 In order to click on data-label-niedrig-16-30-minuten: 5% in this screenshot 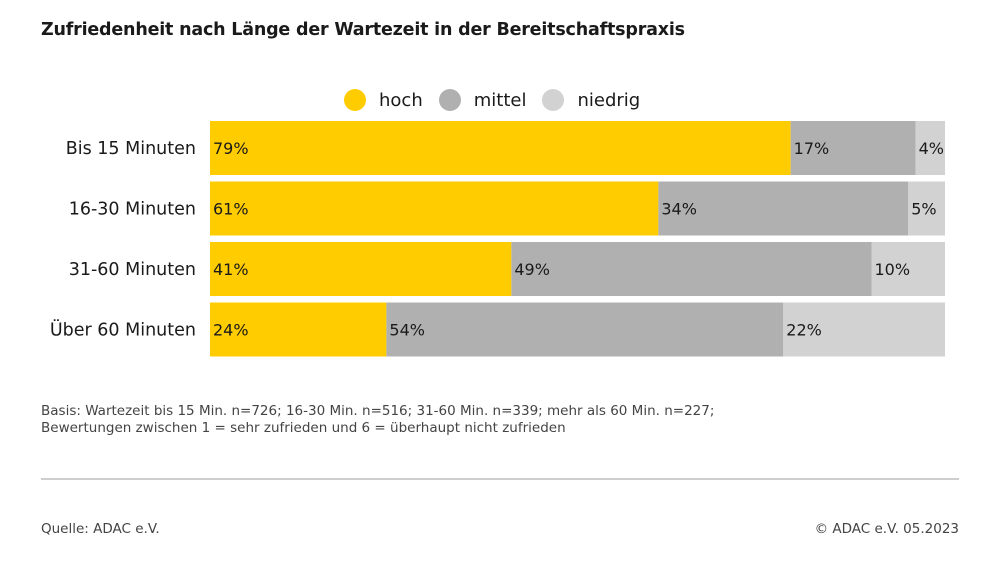, I will do `click(923, 209)`.